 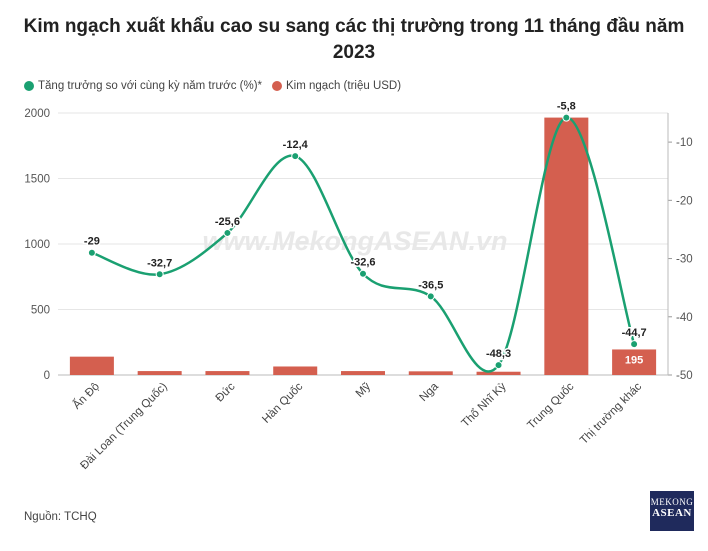 I want to click on x-tick-label: Đức, so click(x=226, y=392).